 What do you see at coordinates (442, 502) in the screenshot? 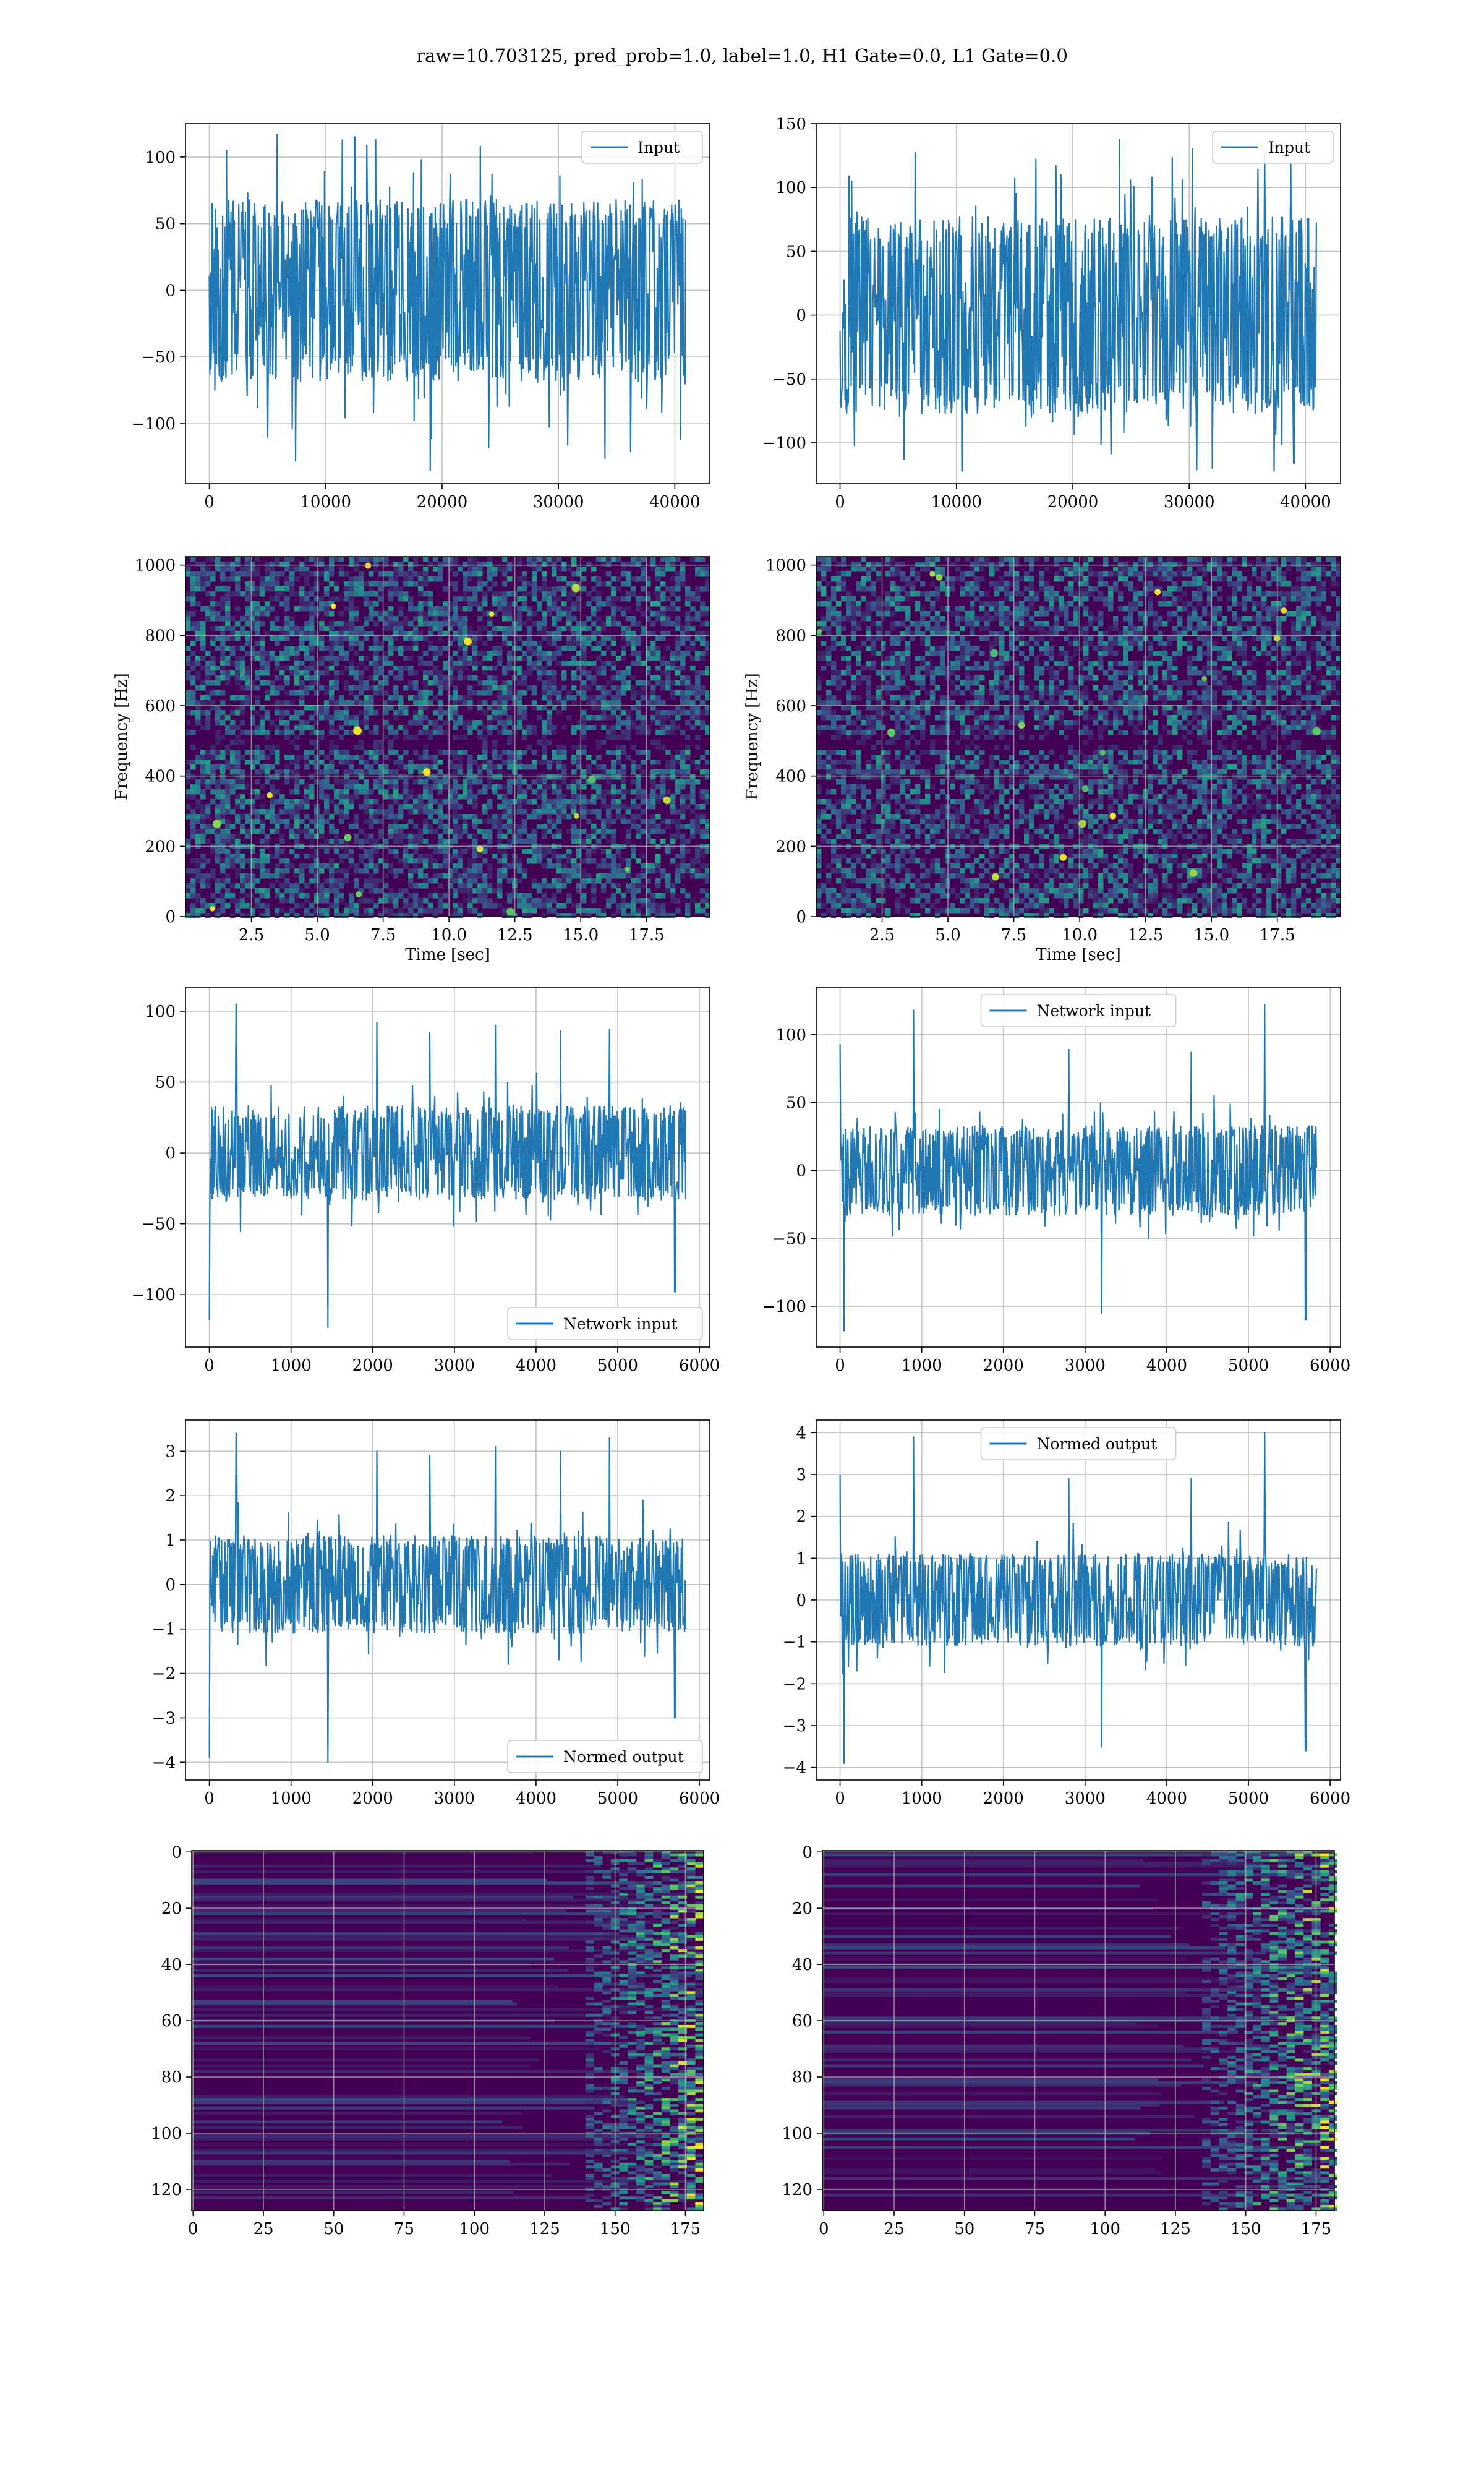
I see `x-tick-label: 20000` at bounding box center [442, 502].